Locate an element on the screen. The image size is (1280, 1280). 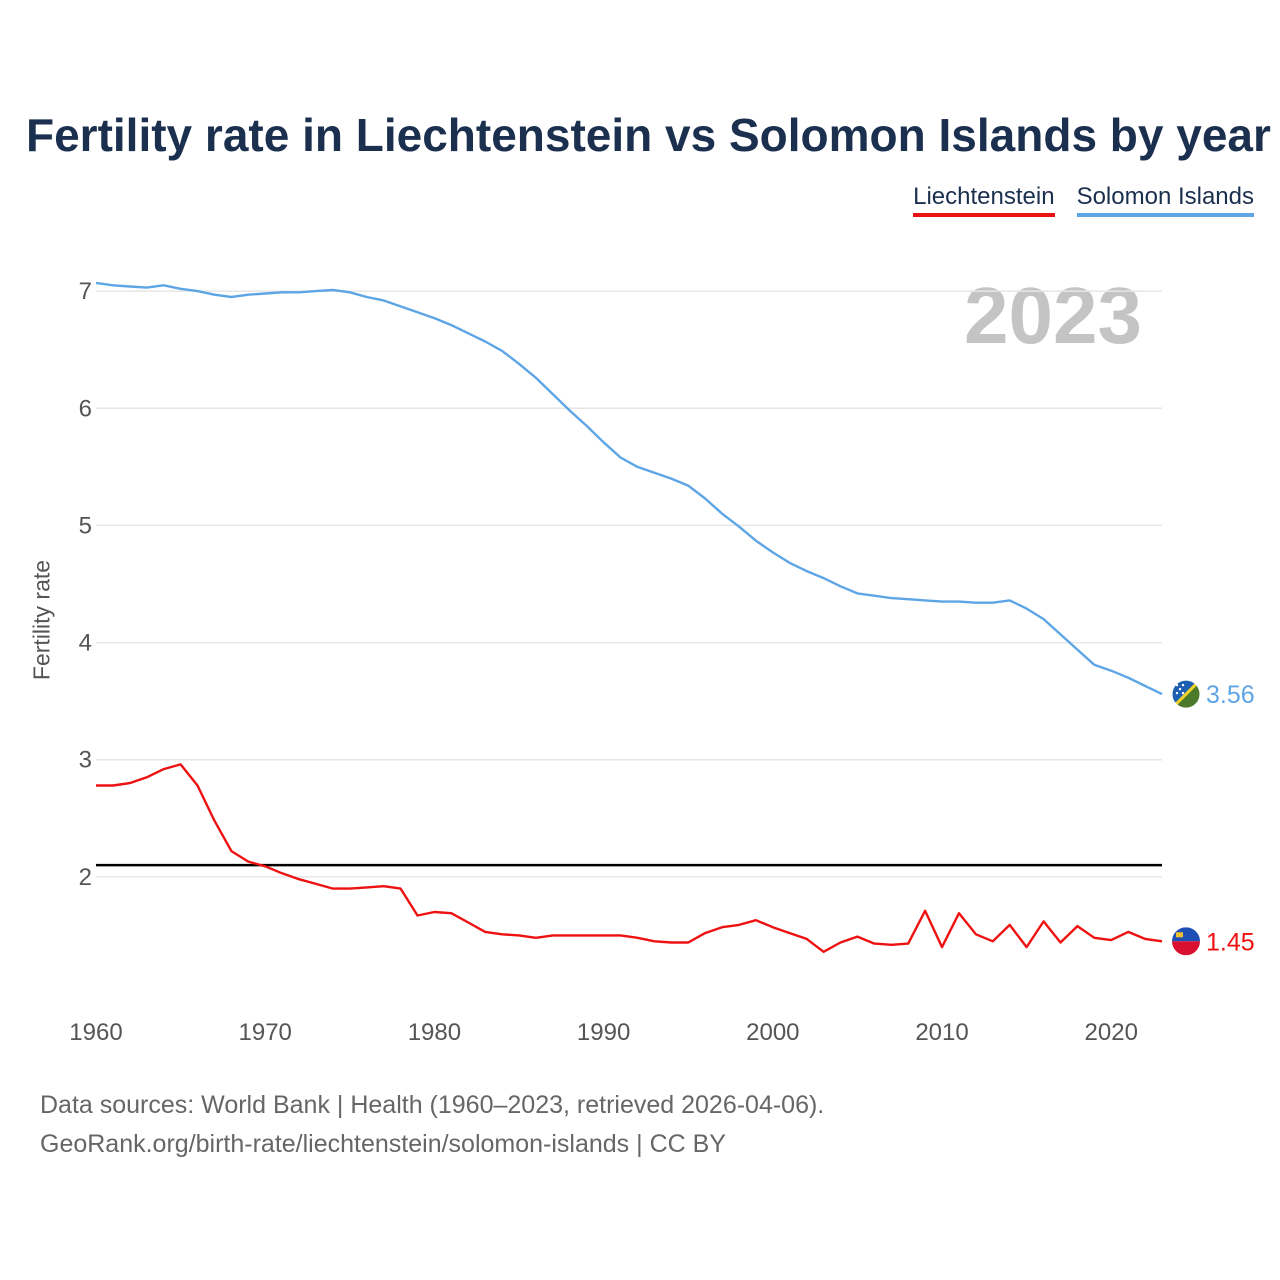
x-tick-label: 1960 is located at coordinates (95, 1032).